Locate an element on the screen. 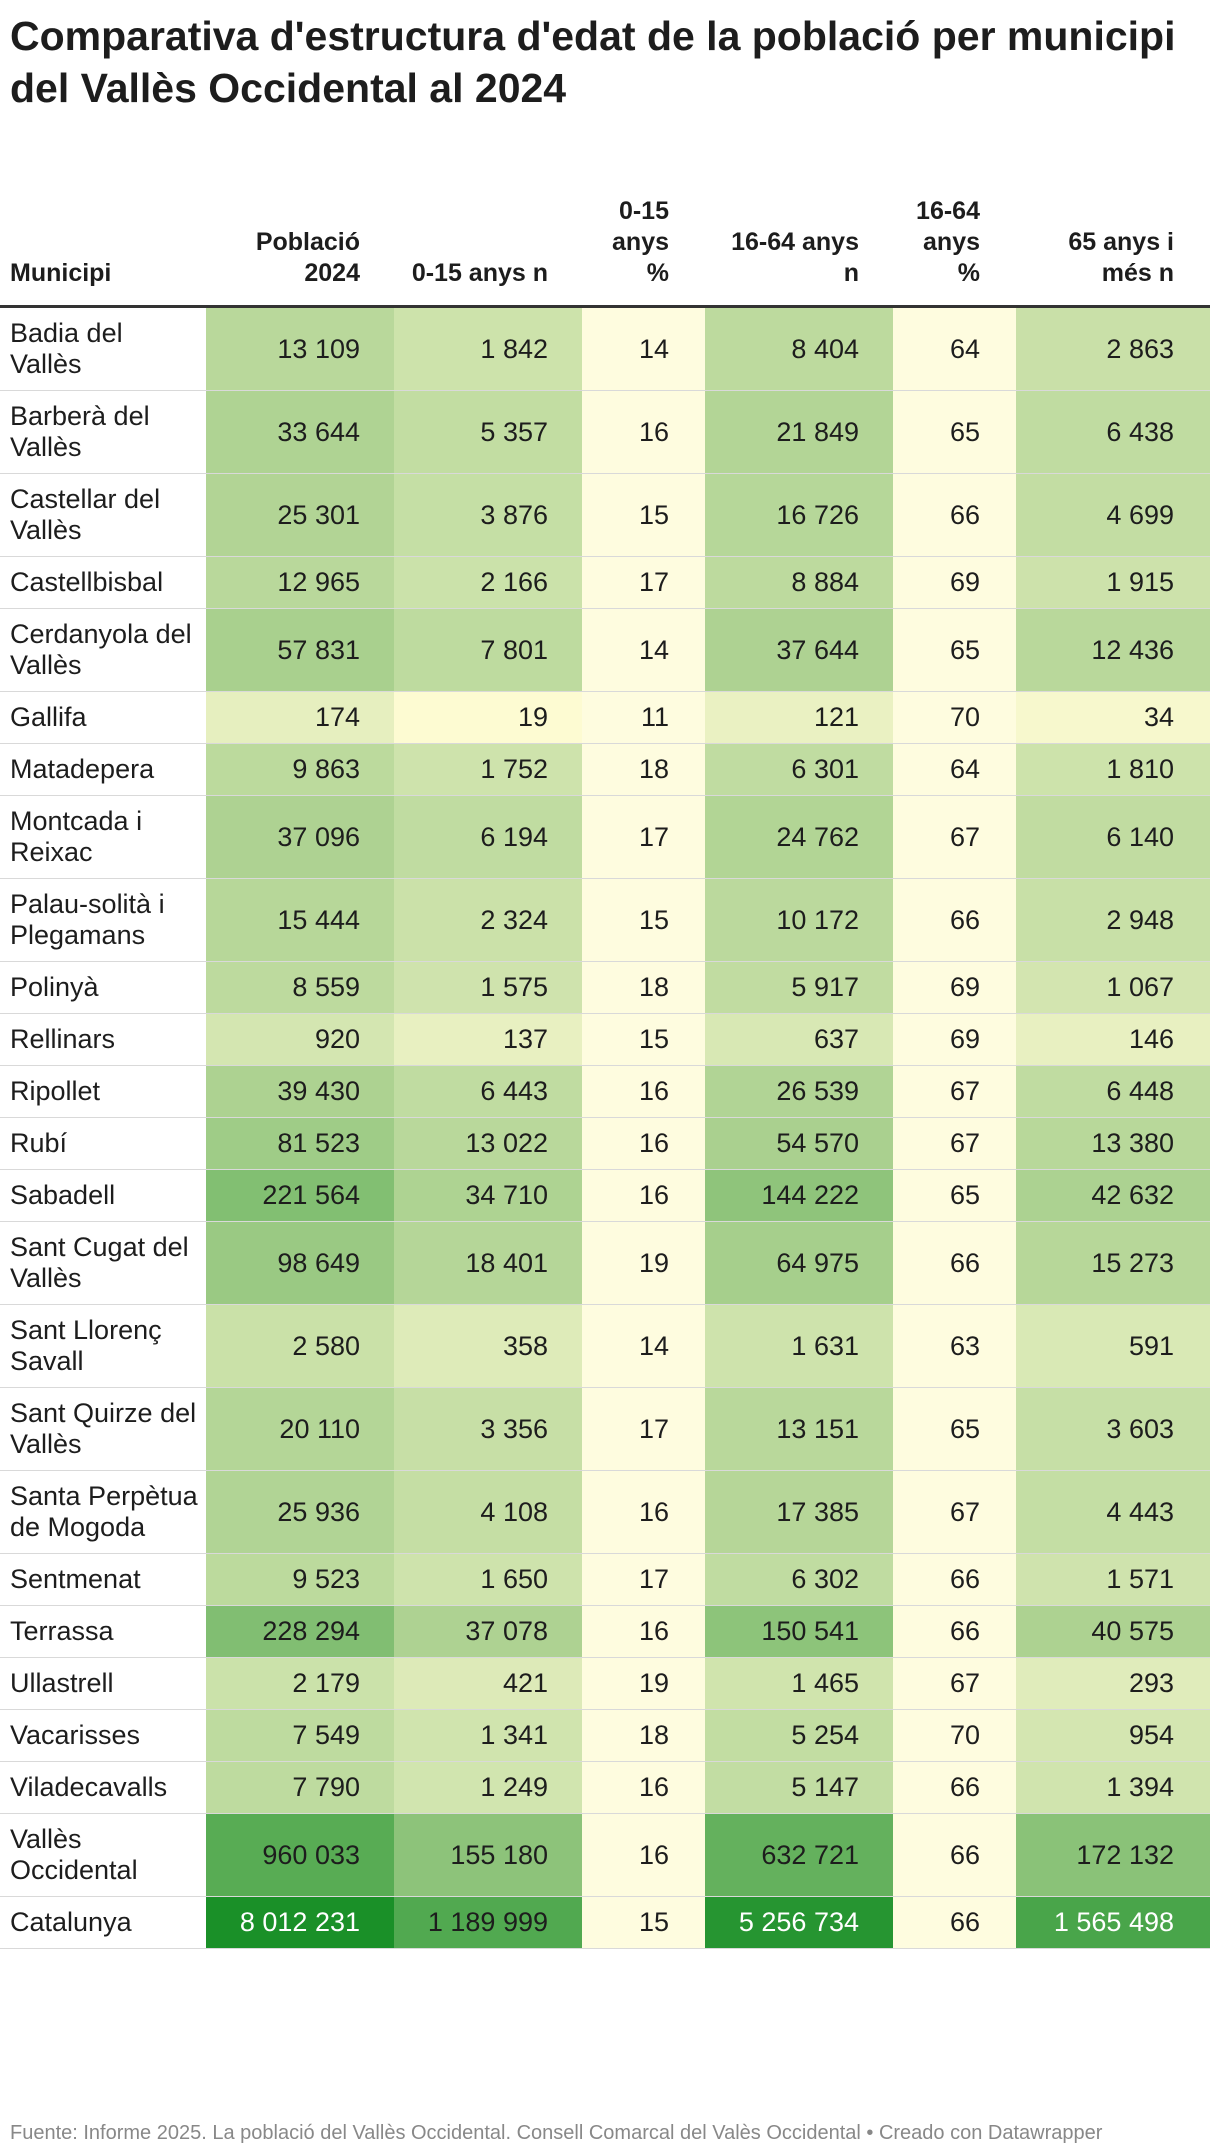 The height and width of the screenshot is (2154, 1220). table-cell-municipi: Sabadell is located at coordinates (103, 1195).